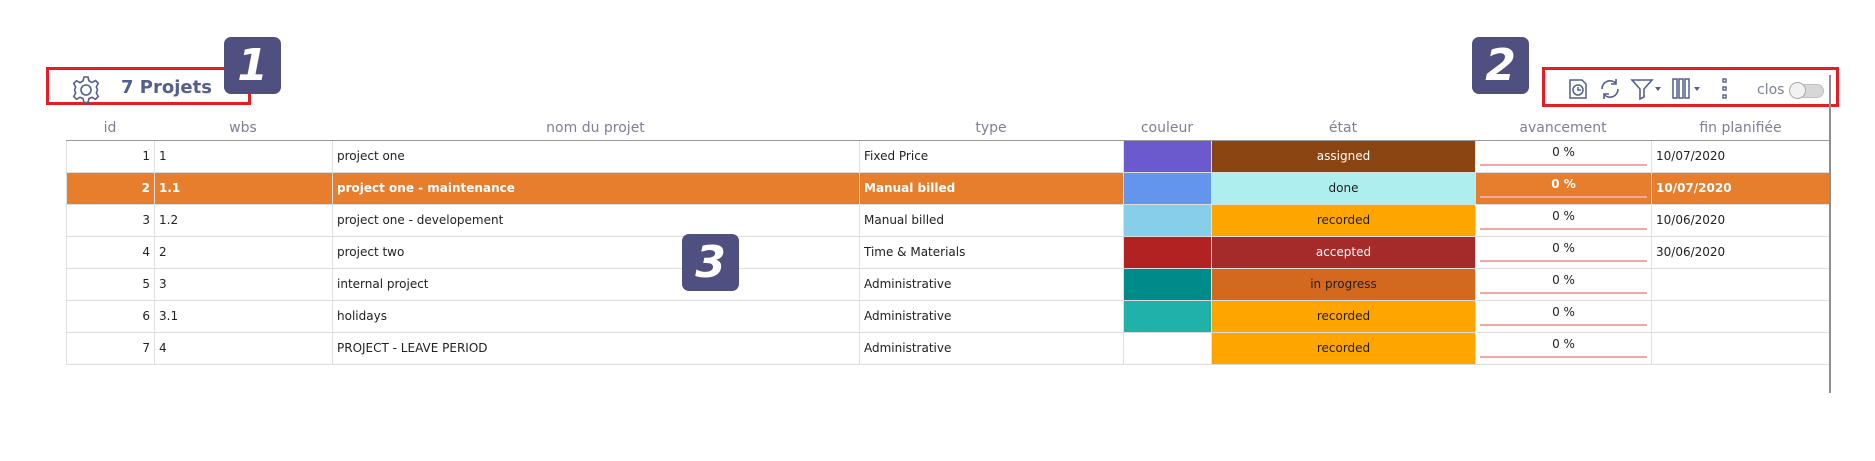 The image size is (1875, 461). Describe the element at coordinates (110, 128) in the screenshot. I see `column-header-id: id` at that location.